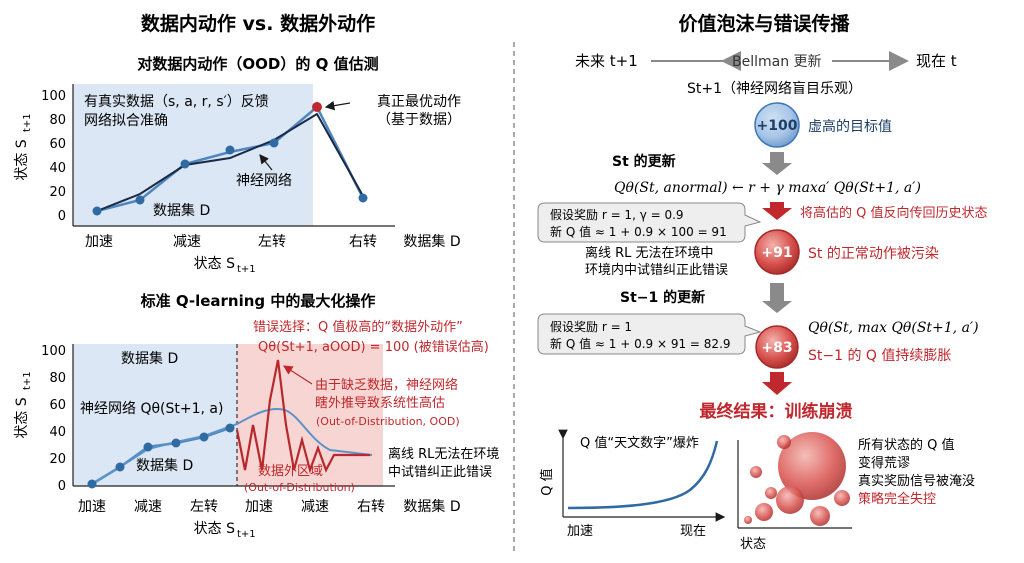 This screenshot has width=1024, height=563. I want to click on error-line2: Qθ(St+1, aOOD) = 100 (被错误估高), so click(373, 347).